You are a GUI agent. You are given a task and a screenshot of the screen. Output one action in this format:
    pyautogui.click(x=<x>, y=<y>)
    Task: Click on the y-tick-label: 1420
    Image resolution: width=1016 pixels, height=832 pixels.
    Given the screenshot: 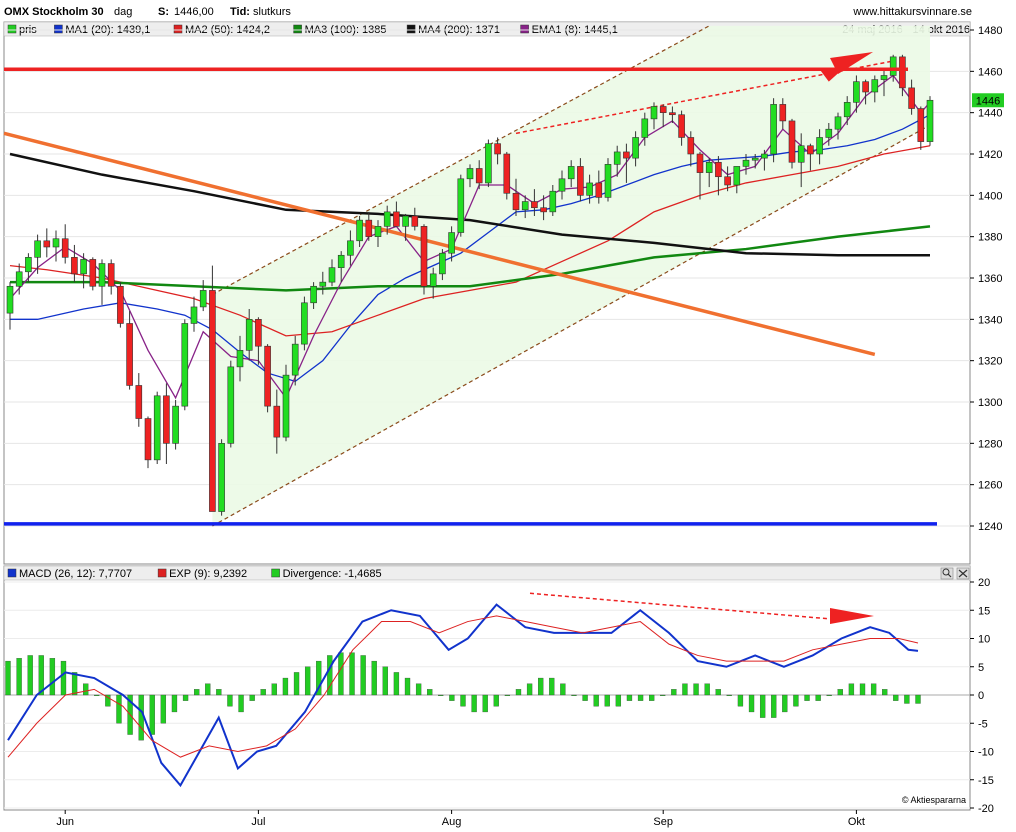 What is the action you would take?
    pyautogui.click(x=990, y=155)
    